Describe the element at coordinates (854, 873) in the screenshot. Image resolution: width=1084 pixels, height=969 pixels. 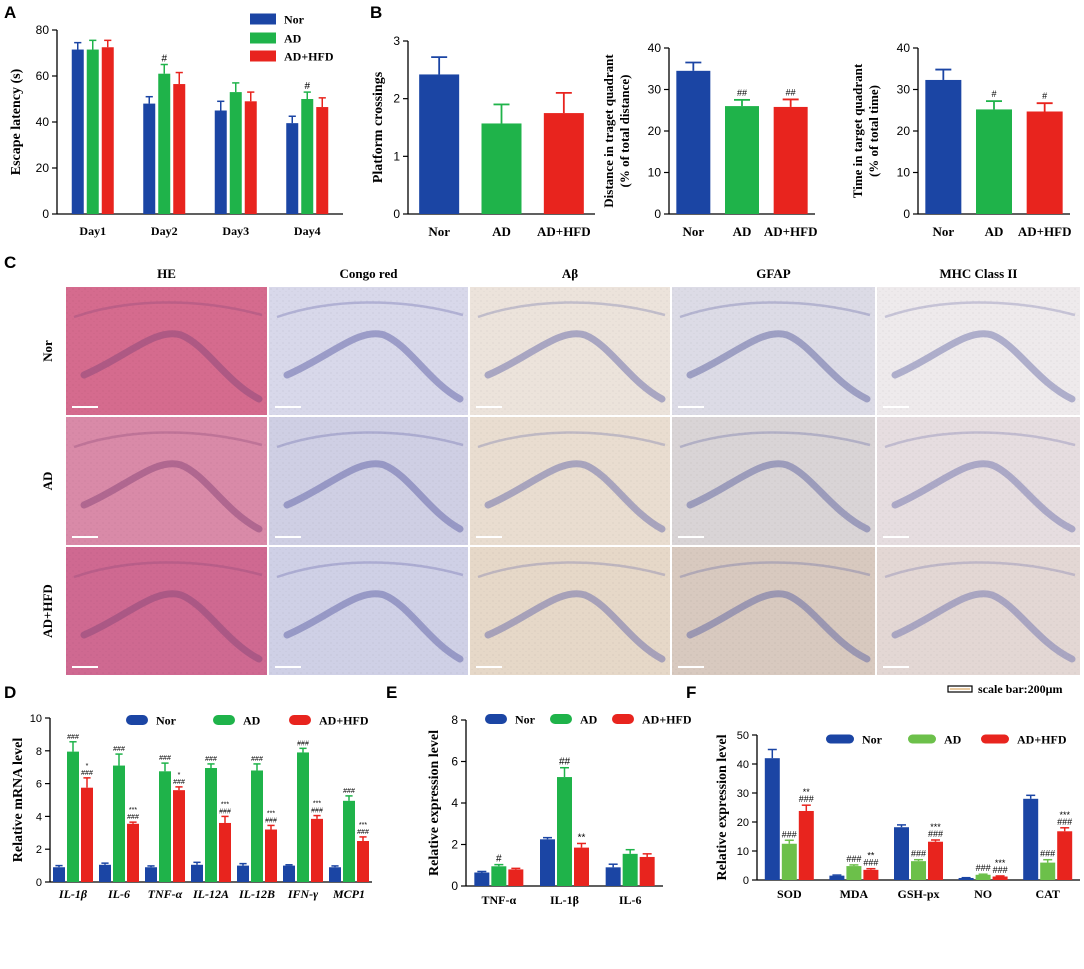
I see `bar-ad-mda` at that location.